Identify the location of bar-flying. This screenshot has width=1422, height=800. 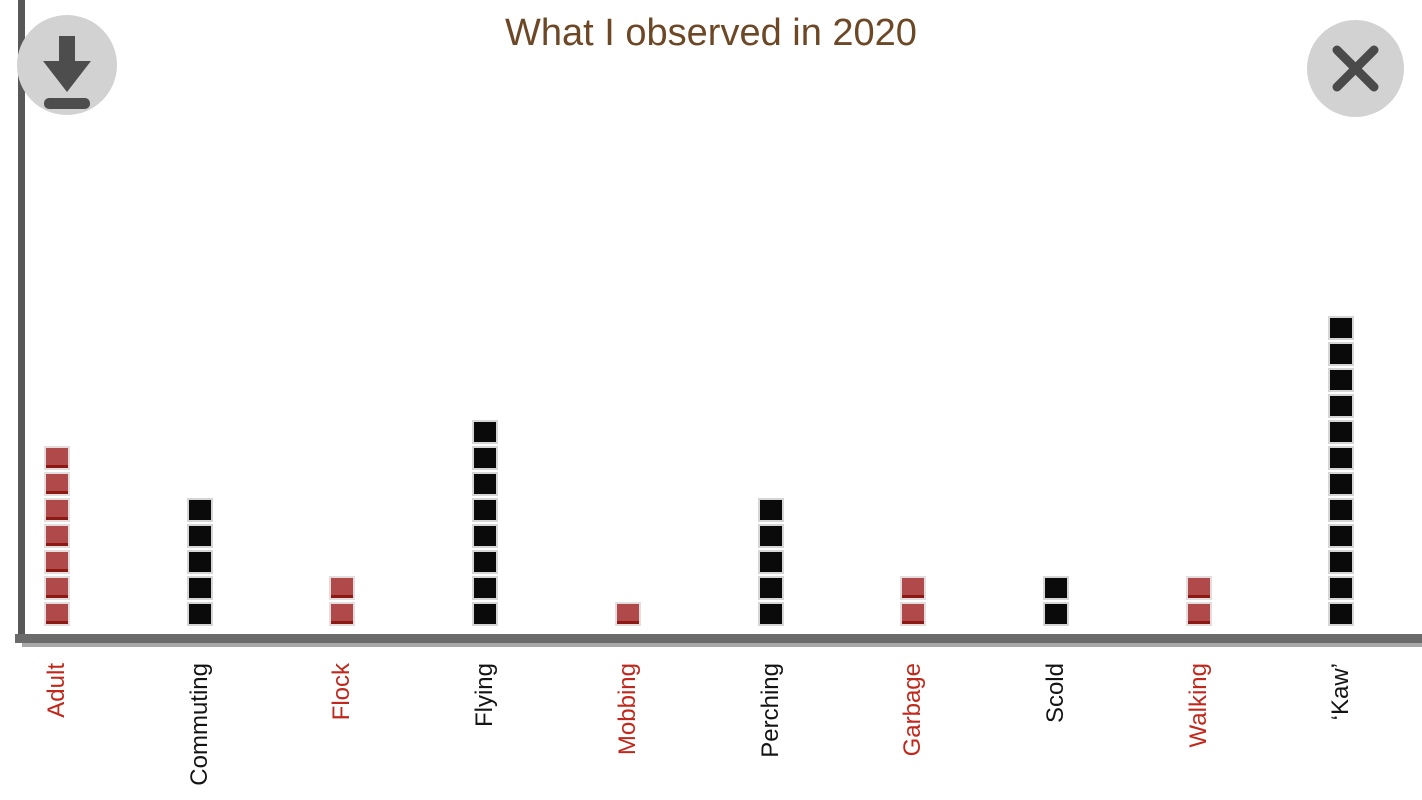
(485, 523).